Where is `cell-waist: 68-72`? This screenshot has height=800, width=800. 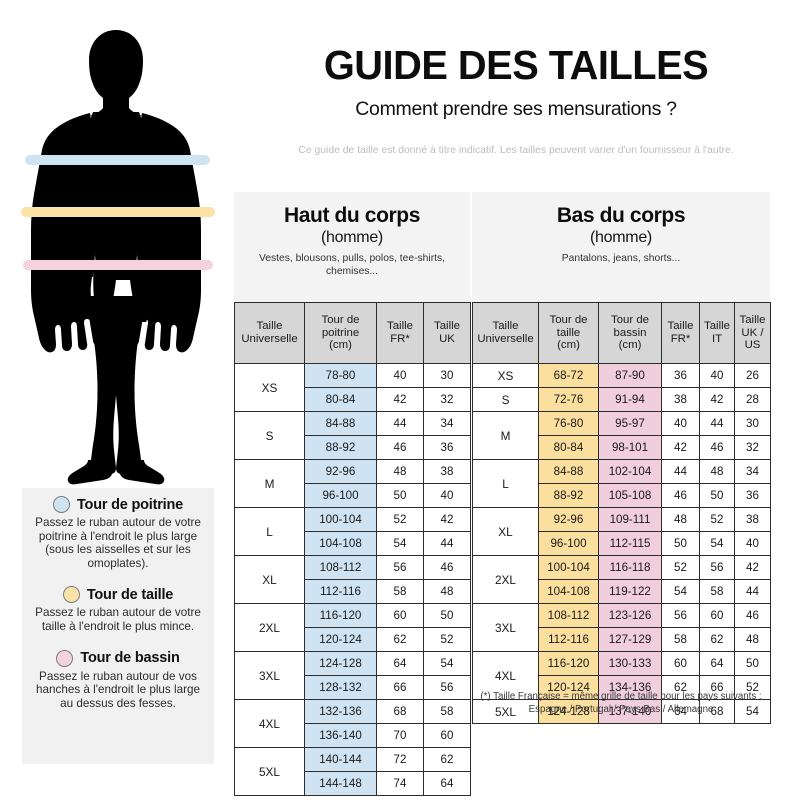 cell-waist: 68-72 is located at coordinates (568, 375).